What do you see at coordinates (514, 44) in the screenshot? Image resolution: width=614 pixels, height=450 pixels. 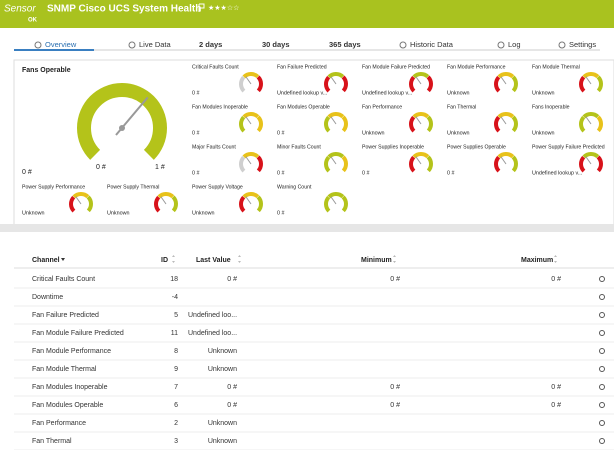 I see `tab: Log` at bounding box center [514, 44].